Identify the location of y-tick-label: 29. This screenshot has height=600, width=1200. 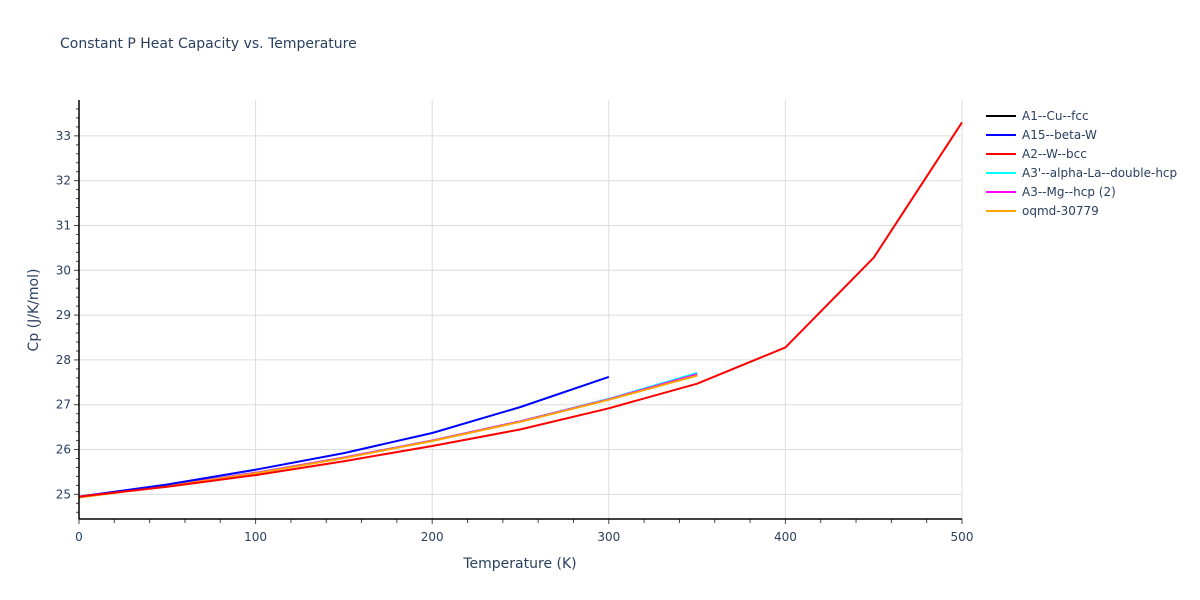
(63, 315).